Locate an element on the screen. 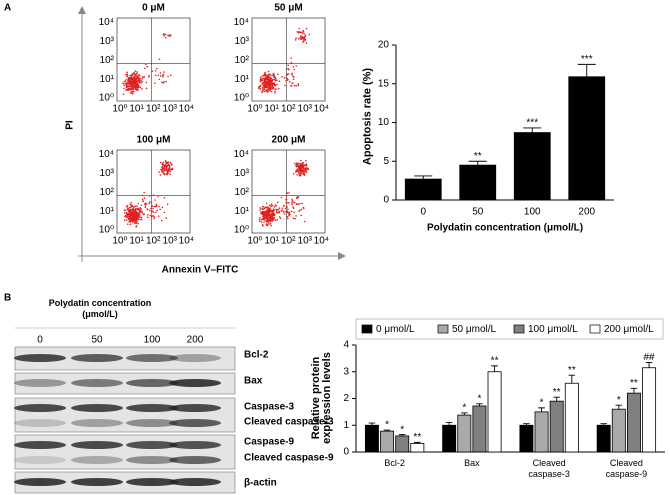 This screenshot has width=670, height=495. y-tick-label: 4 is located at coordinates (346, 345).